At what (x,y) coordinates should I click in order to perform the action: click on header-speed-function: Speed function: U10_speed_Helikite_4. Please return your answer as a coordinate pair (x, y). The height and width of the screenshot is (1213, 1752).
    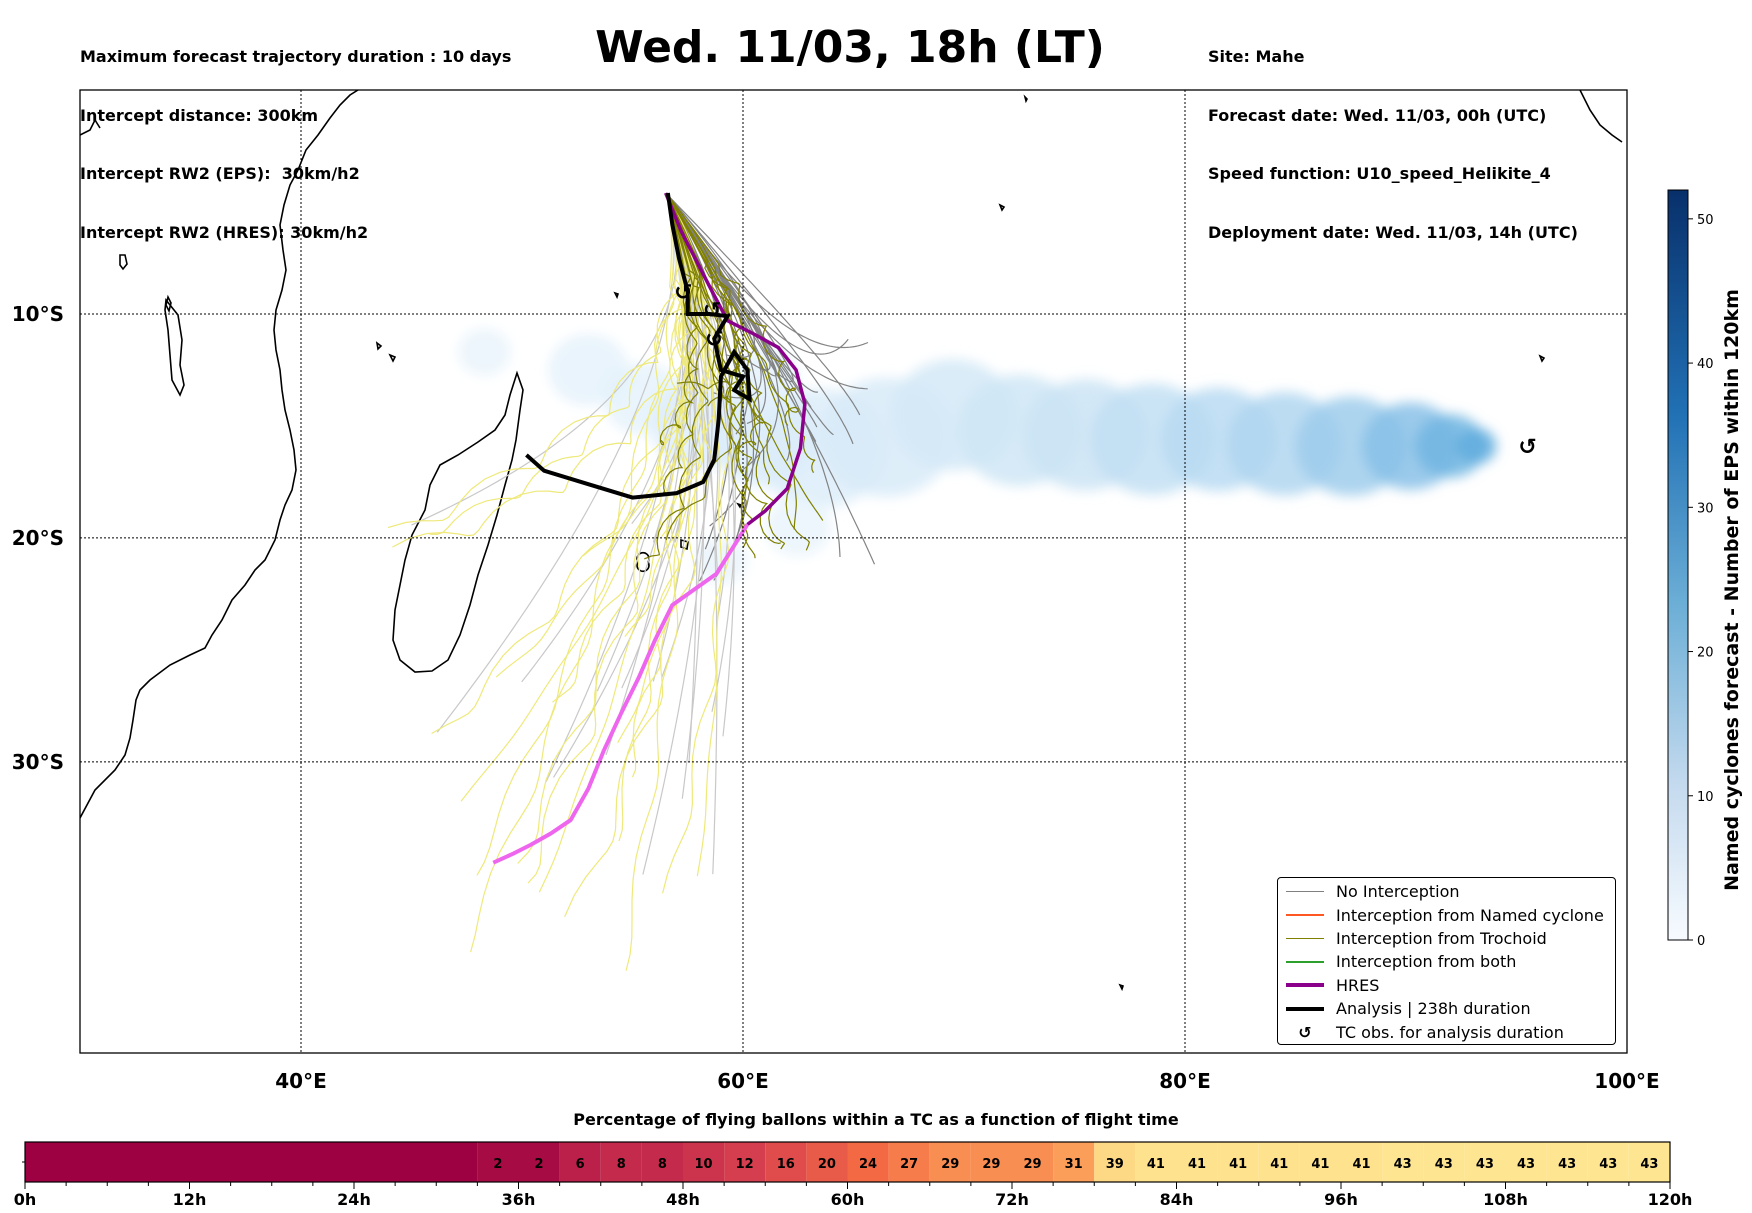
    Looking at the image, I should click on (1379, 173).